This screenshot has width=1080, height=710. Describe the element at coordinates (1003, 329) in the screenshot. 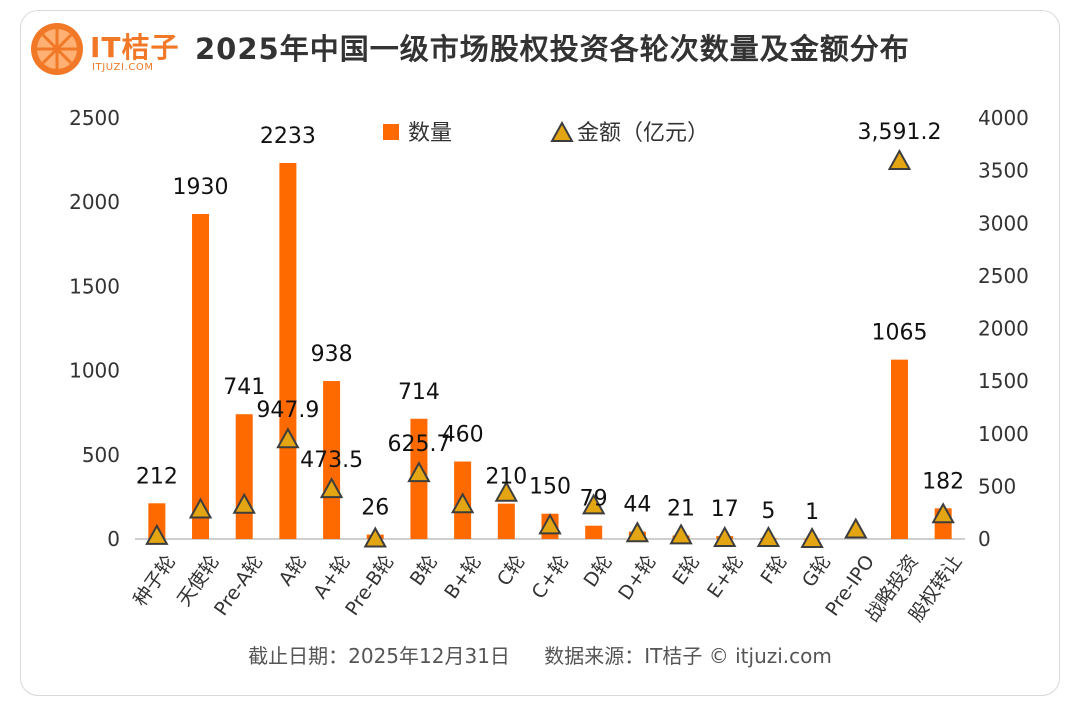

I see `y-right-tick-label: 2000` at that location.